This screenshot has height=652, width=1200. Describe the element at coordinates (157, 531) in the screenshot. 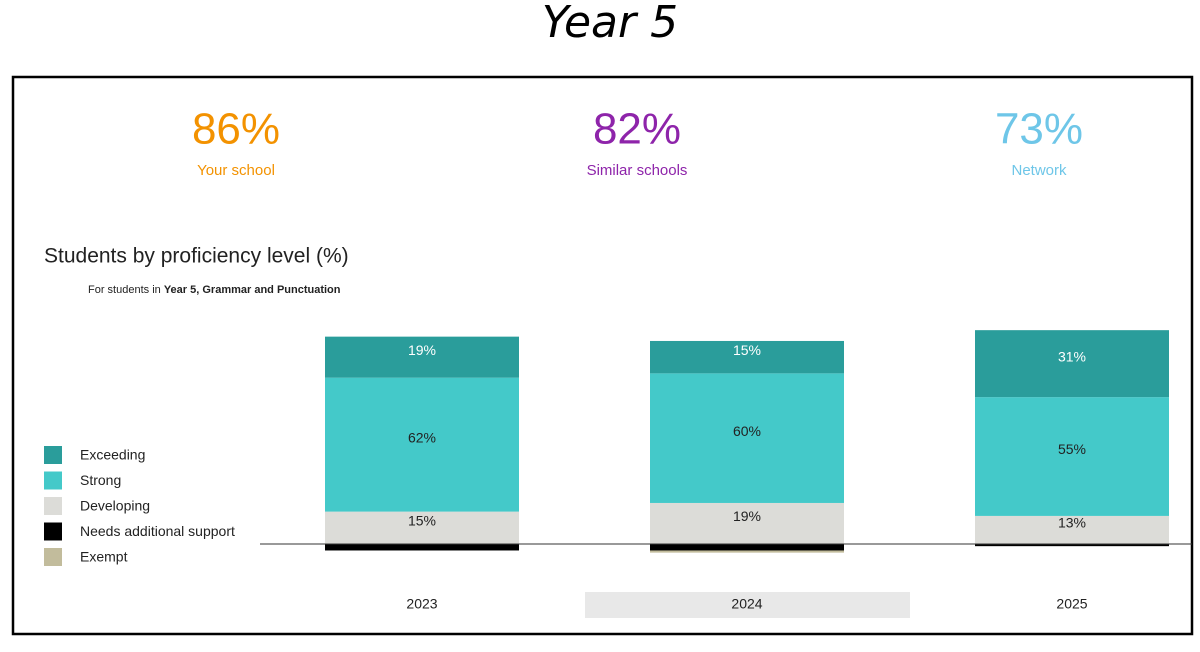

I see `legend-label: Needs additional support` at that location.